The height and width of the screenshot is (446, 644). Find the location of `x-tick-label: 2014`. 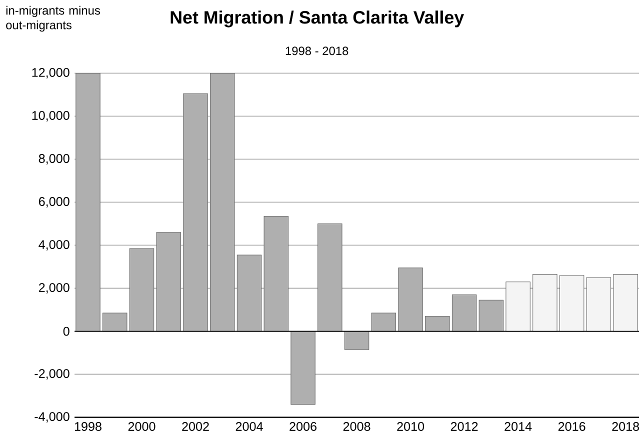

x-tick-label: 2014 is located at coordinates (518, 426).